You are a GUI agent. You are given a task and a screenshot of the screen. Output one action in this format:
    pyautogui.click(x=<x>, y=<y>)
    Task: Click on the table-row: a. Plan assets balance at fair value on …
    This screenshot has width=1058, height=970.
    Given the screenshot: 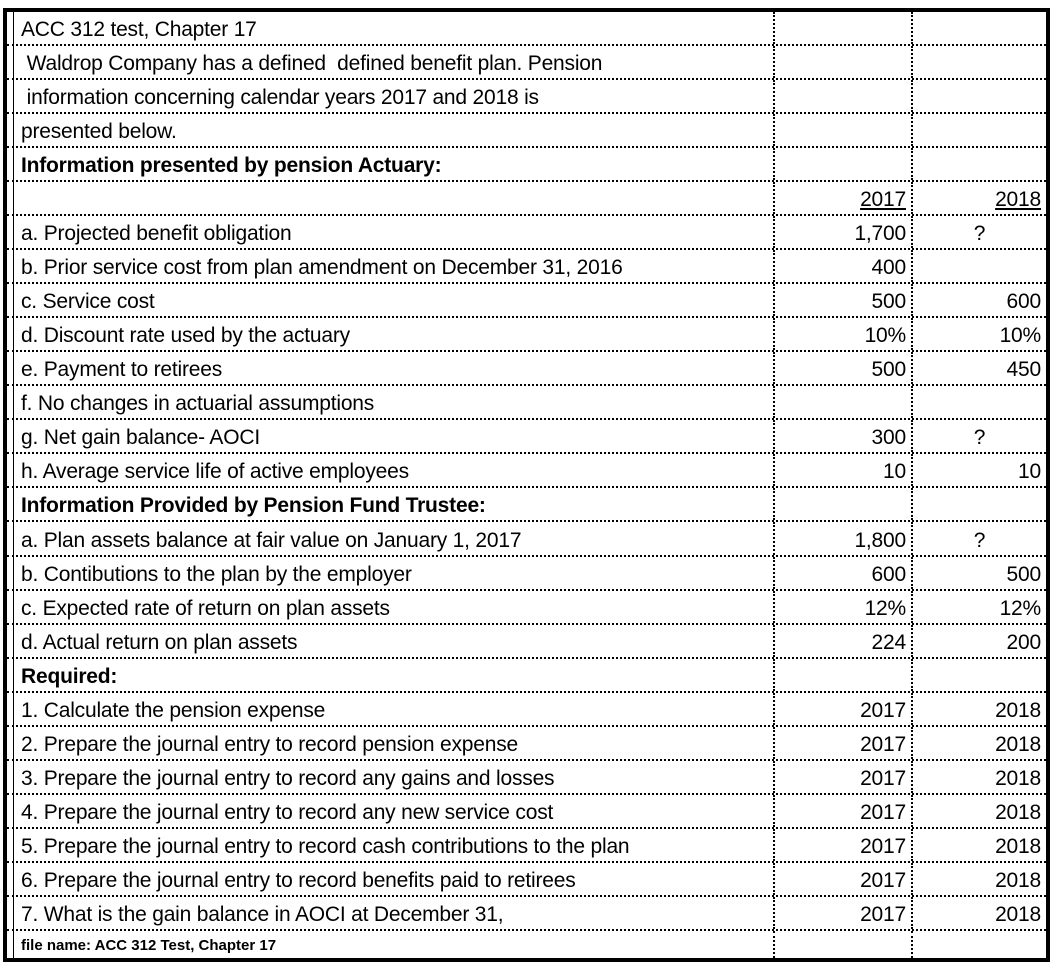 What is the action you would take?
    pyautogui.click(x=526, y=539)
    